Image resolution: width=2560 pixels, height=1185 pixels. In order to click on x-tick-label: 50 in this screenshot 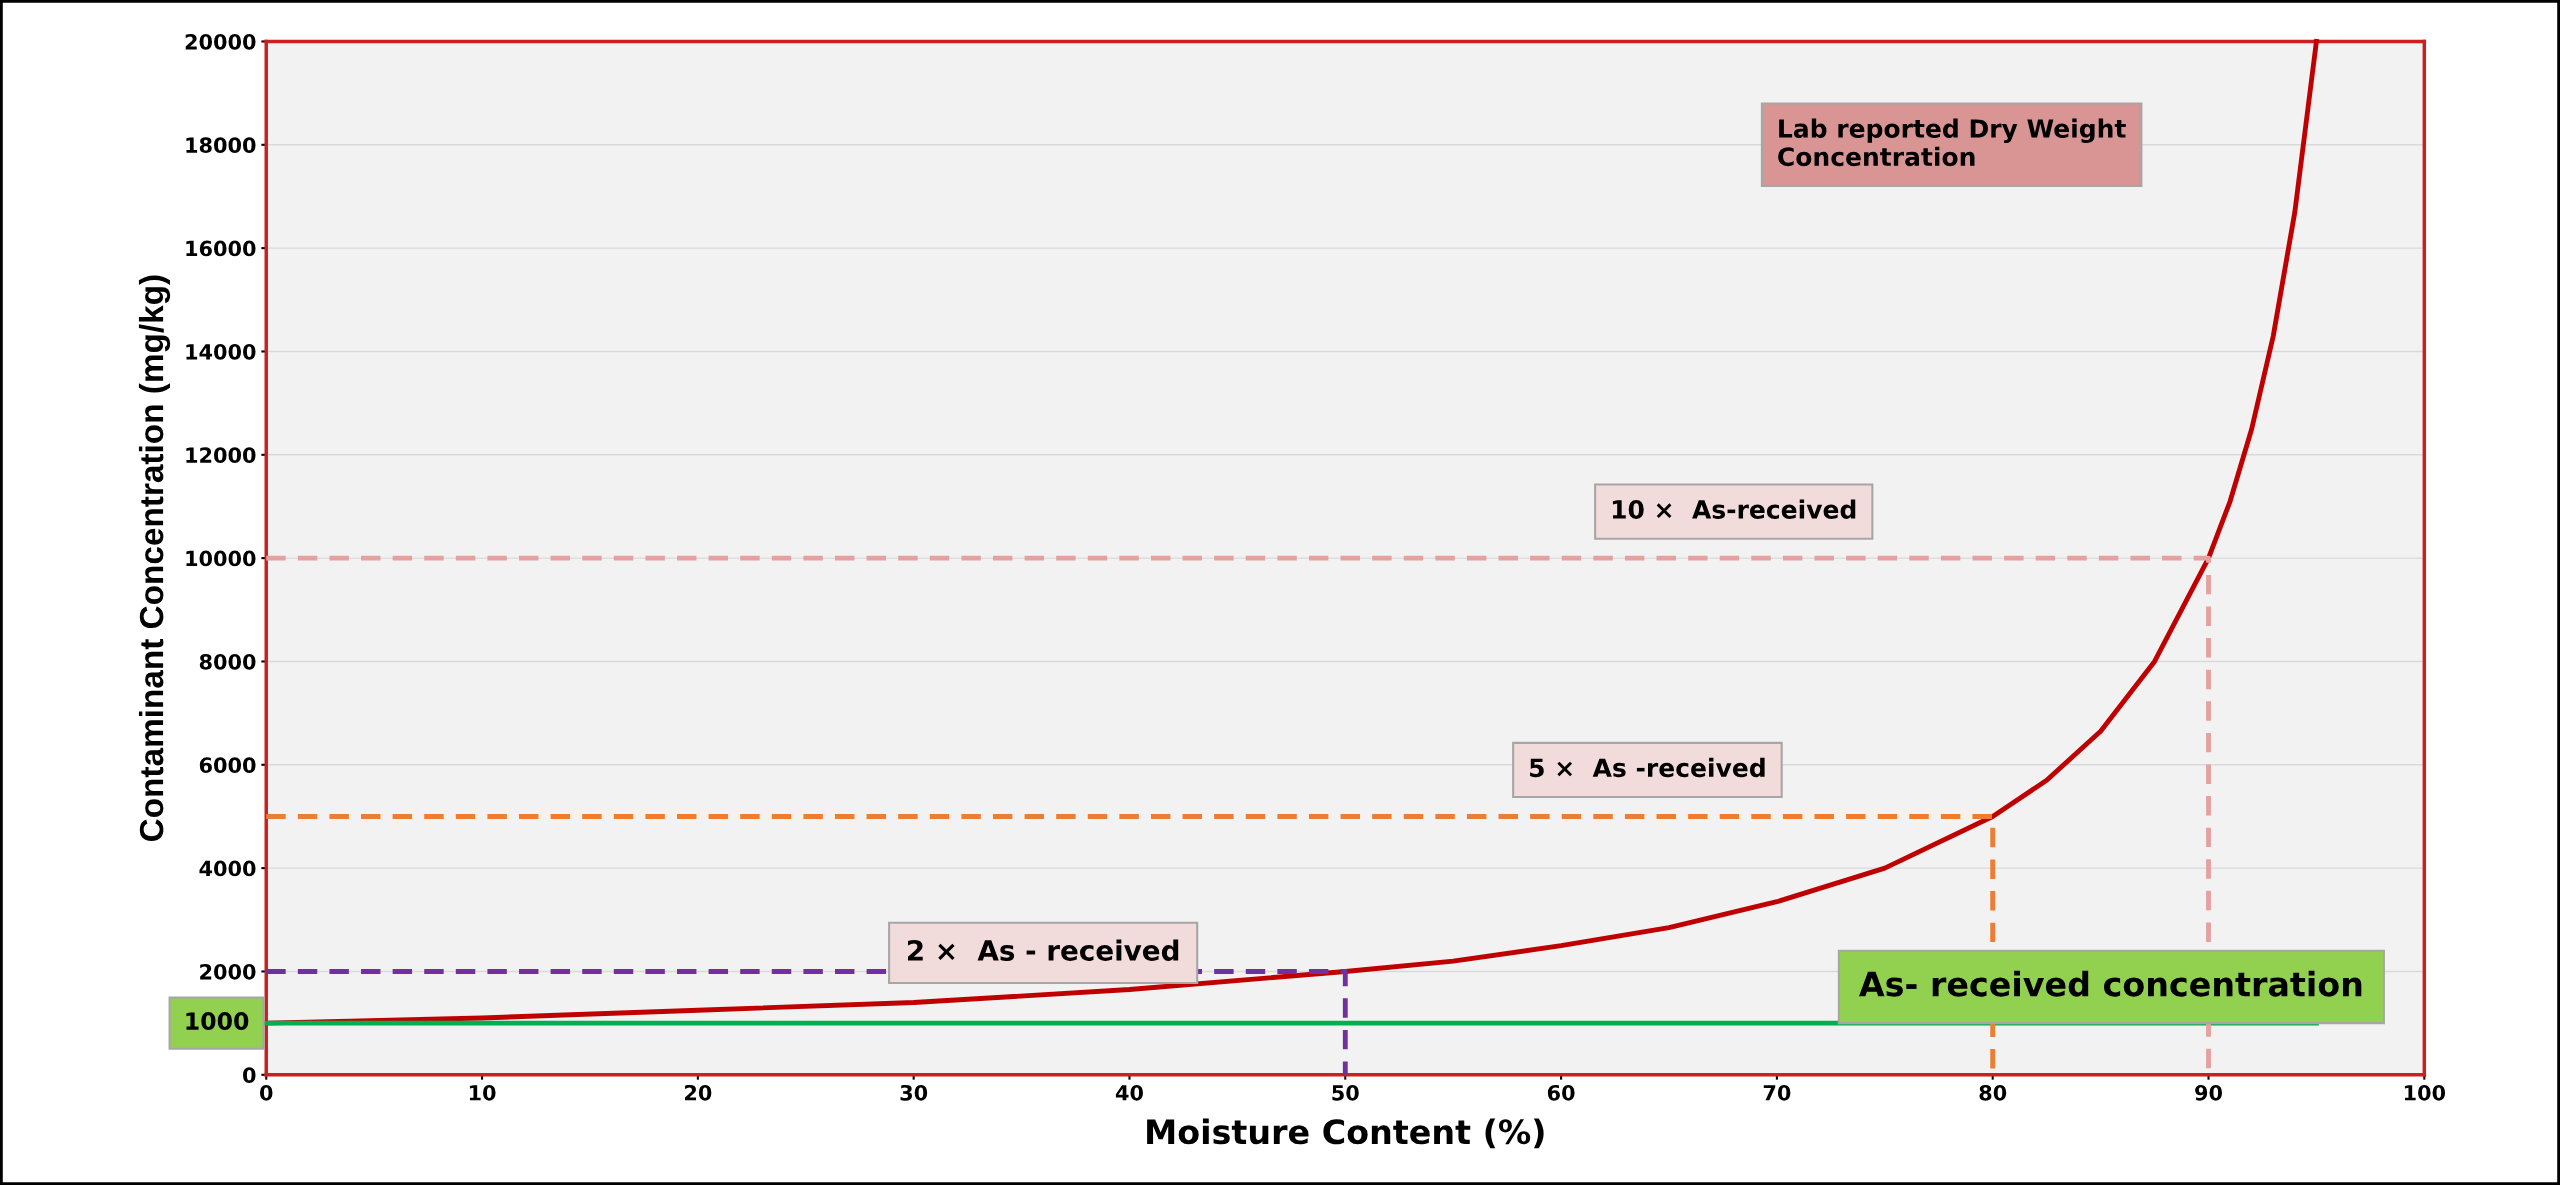, I will do `click(1345, 1092)`.